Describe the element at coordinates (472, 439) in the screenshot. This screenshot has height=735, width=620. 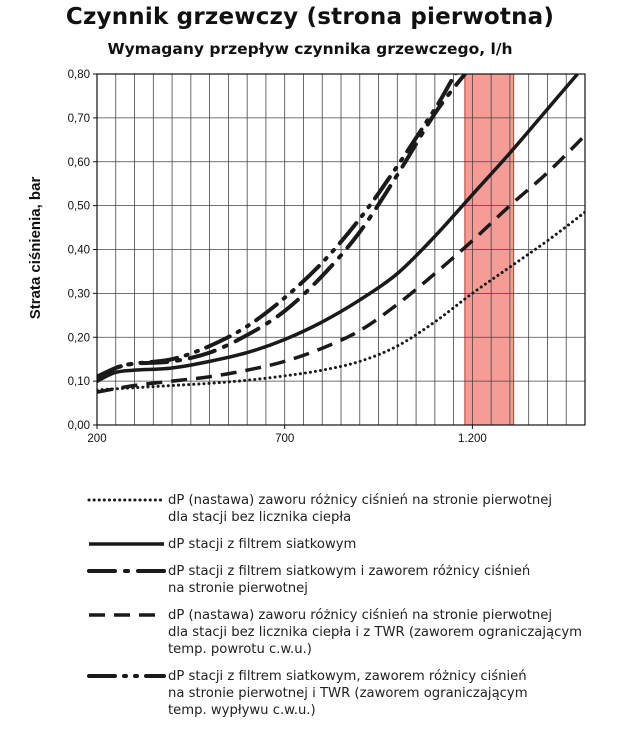
I see `x-tick-label: 1.200` at that location.